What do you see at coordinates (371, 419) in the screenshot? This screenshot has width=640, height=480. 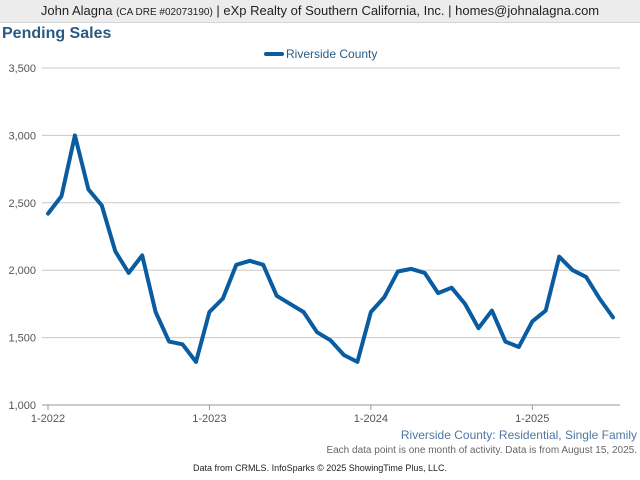 I see `x-tick-label: 1-2024` at bounding box center [371, 419].